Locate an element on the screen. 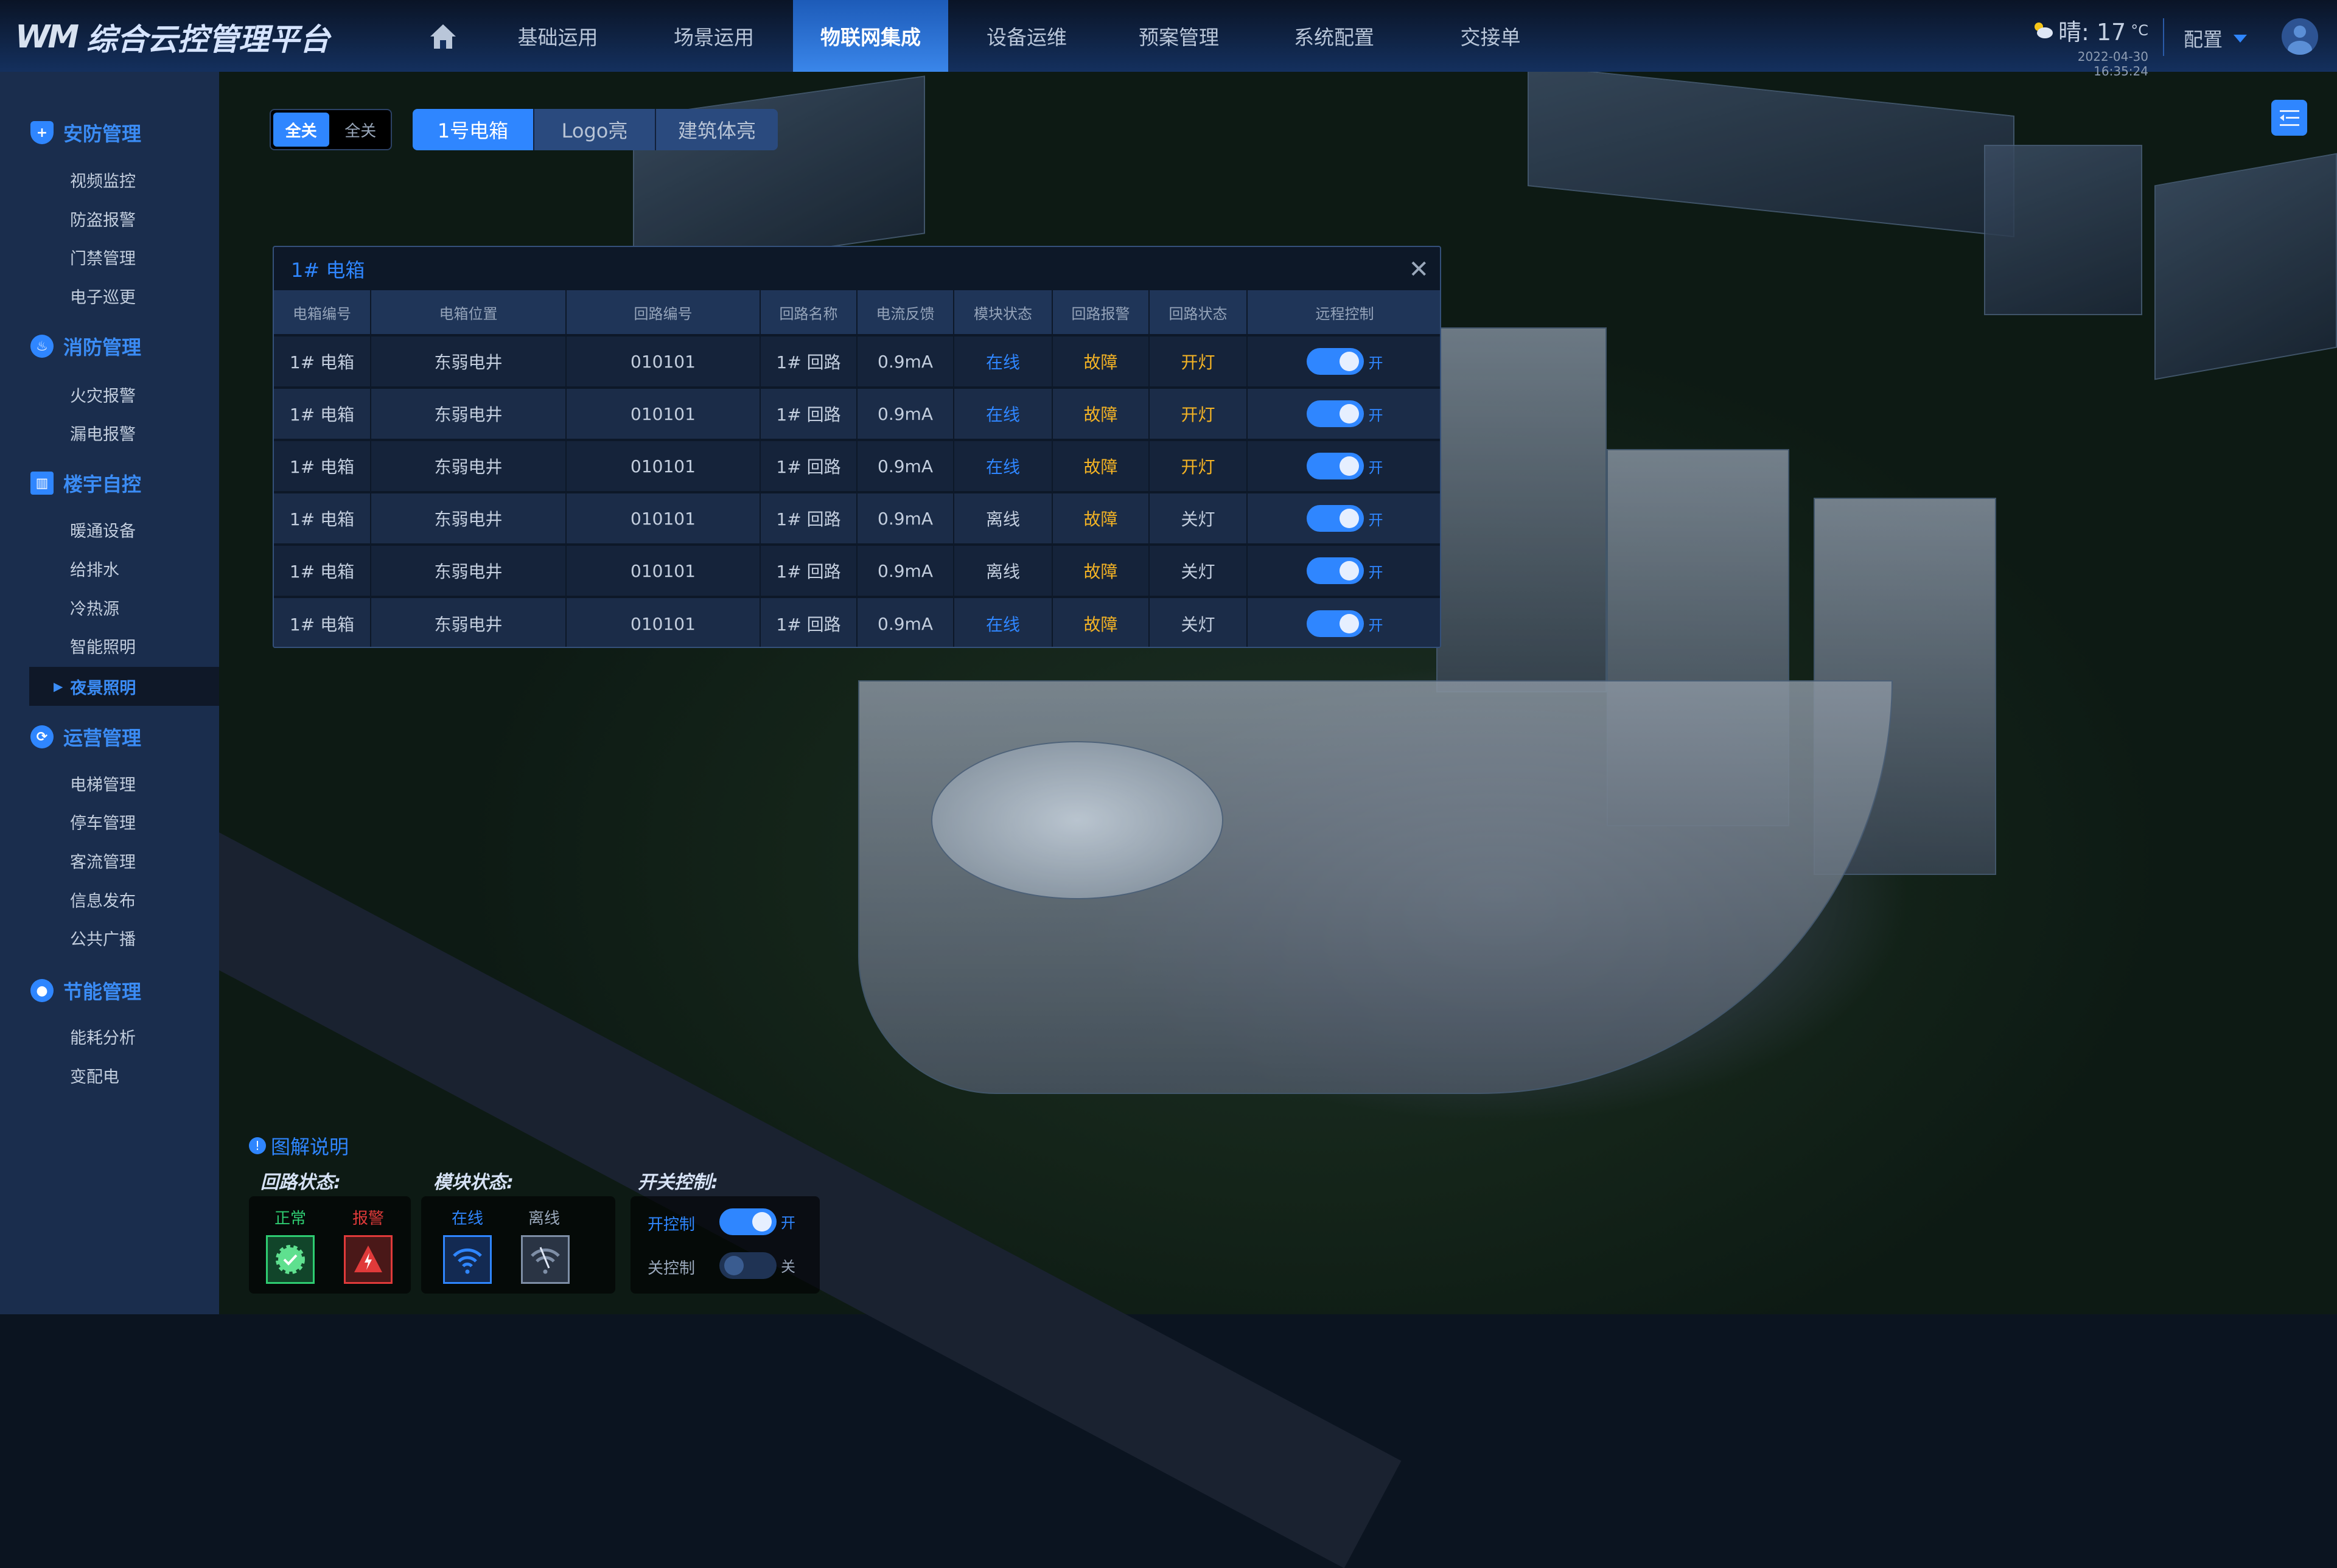  panel-title: 1# 电箱 is located at coordinates (328, 270).